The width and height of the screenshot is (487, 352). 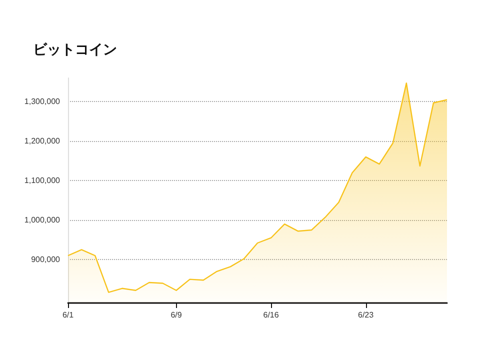 What do you see at coordinates (46, 259) in the screenshot?
I see `y-tick-label: 900,000` at bounding box center [46, 259].